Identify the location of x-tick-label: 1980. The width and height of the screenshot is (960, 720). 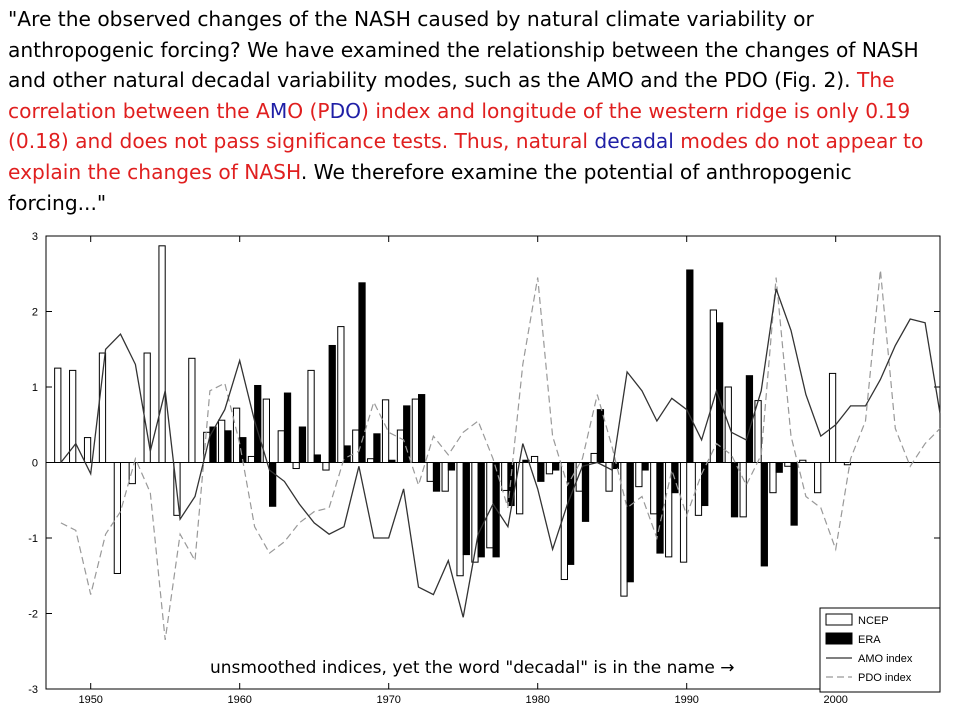
(537, 700).